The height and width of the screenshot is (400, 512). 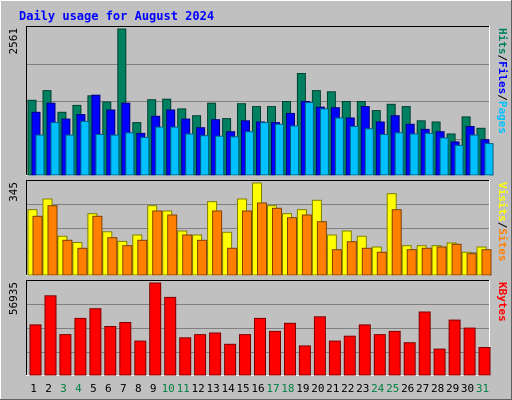 What do you see at coordinates (153, 388) in the screenshot?
I see `x-tick-day-9: 9` at bounding box center [153, 388].